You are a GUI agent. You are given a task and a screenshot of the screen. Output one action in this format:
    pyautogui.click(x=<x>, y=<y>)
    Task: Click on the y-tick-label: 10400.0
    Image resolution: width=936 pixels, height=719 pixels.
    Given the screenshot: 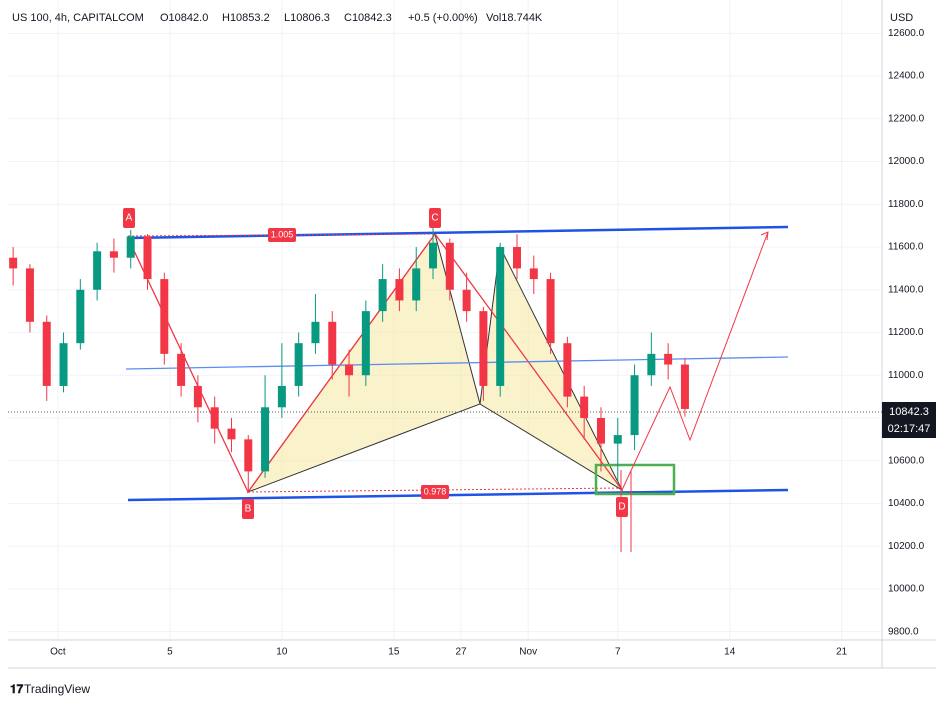 What is the action you would take?
    pyautogui.click(x=906, y=503)
    